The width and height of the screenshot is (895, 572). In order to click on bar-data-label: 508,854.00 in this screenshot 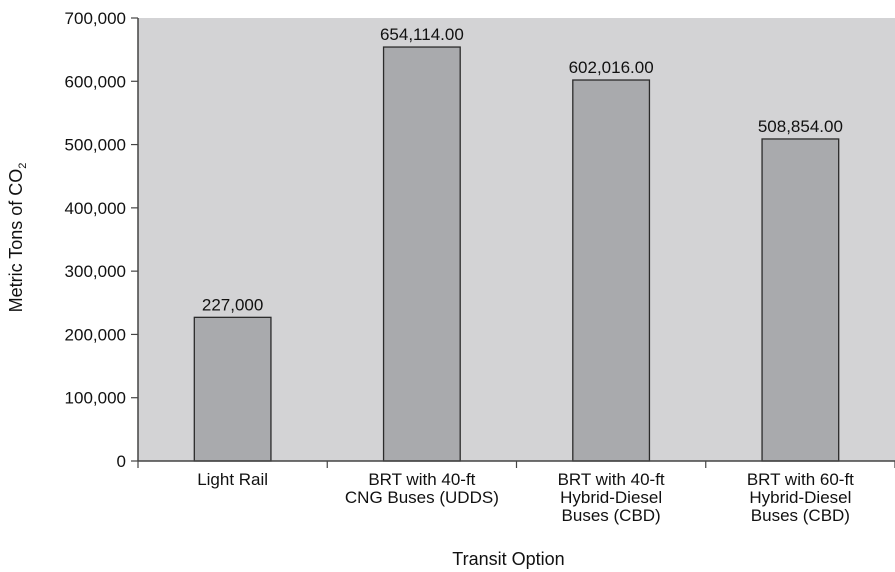, I will do `click(800, 126)`.